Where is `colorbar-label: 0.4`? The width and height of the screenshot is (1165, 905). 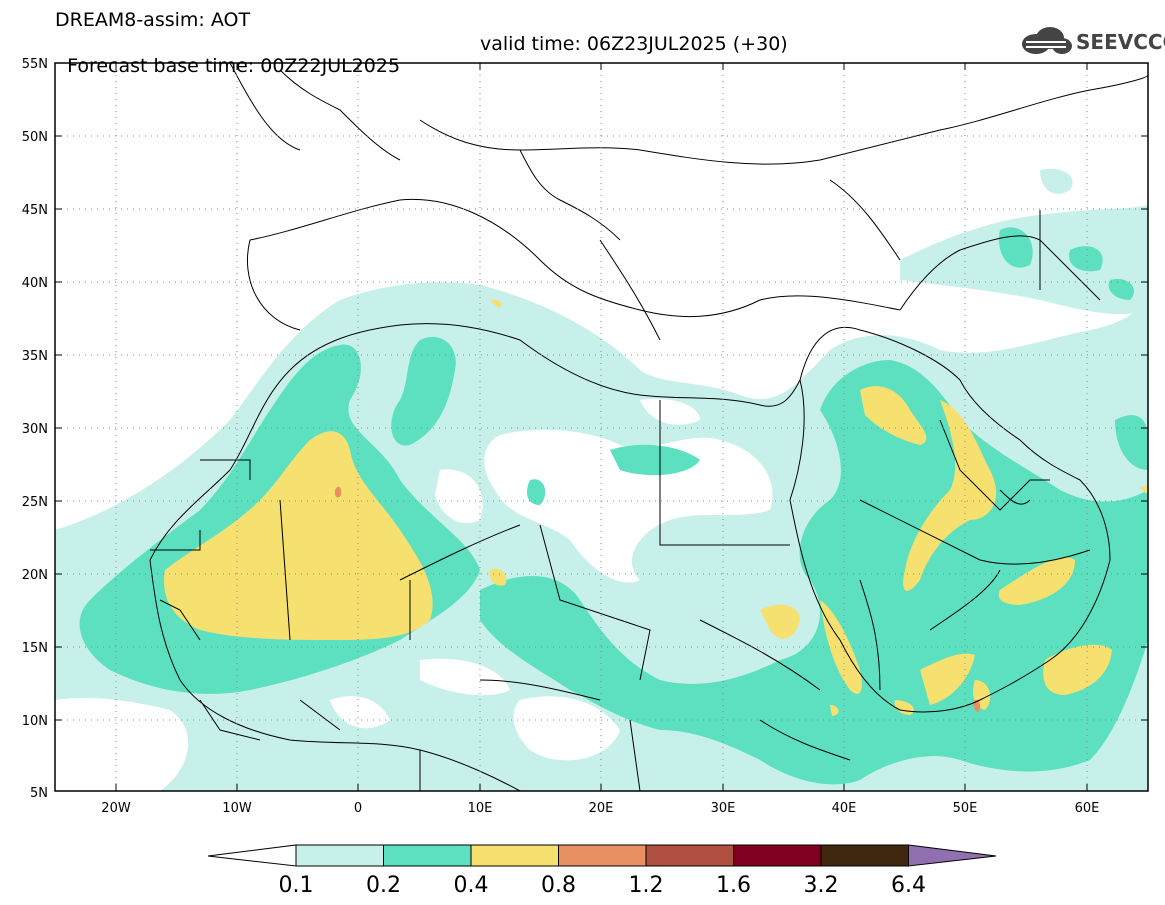 colorbar-label: 0.4 is located at coordinates (471, 885).